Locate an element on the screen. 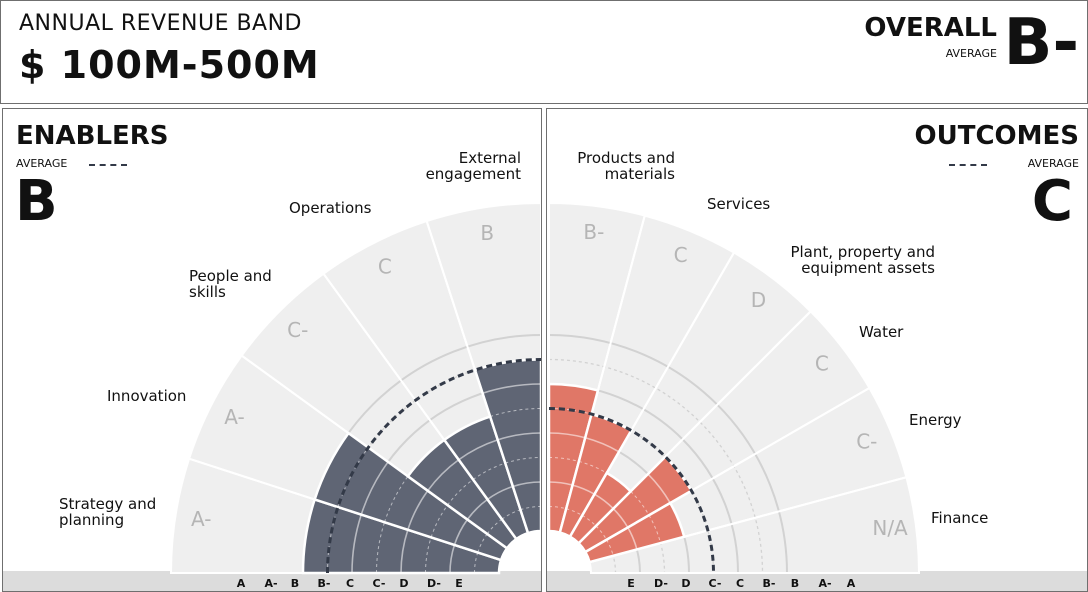  category-label: Energy is located at coordinates (935, 420).